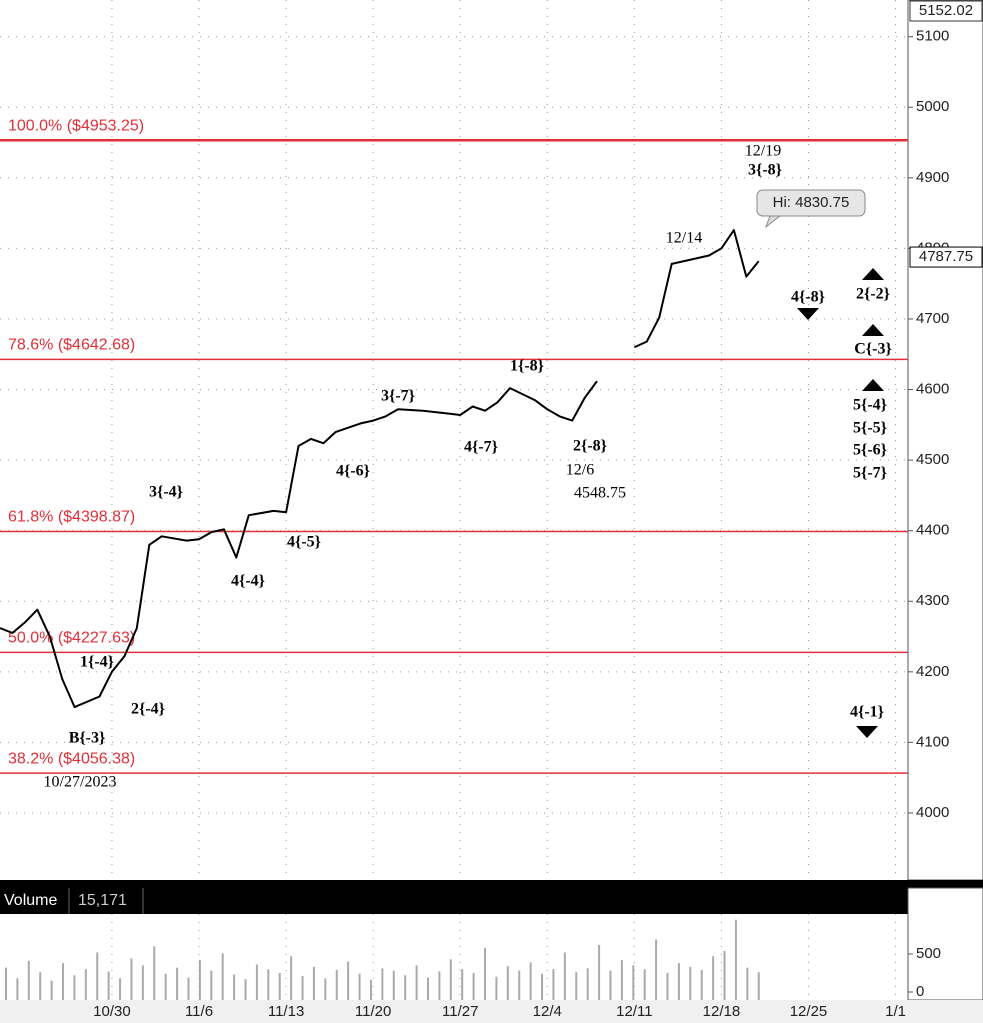 The width and height of the screenshot is (983, 1023). Describe the element at coordinates (928, 953) in the screenshot. I see `volume-tick-label: 500` at that location.